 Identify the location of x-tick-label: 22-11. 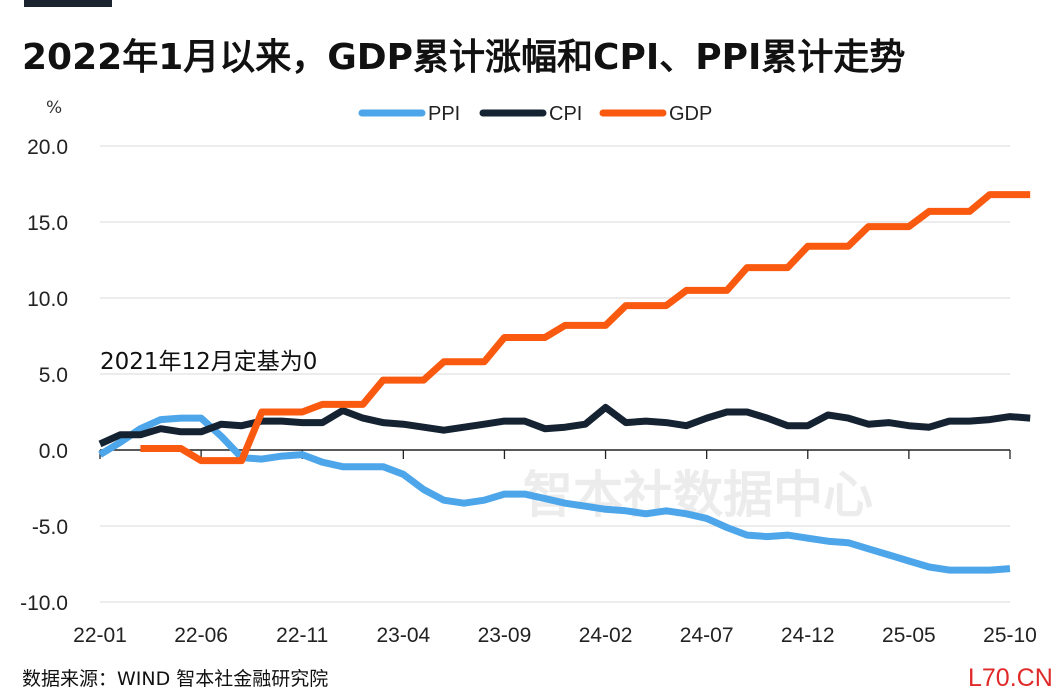
(302, 635).